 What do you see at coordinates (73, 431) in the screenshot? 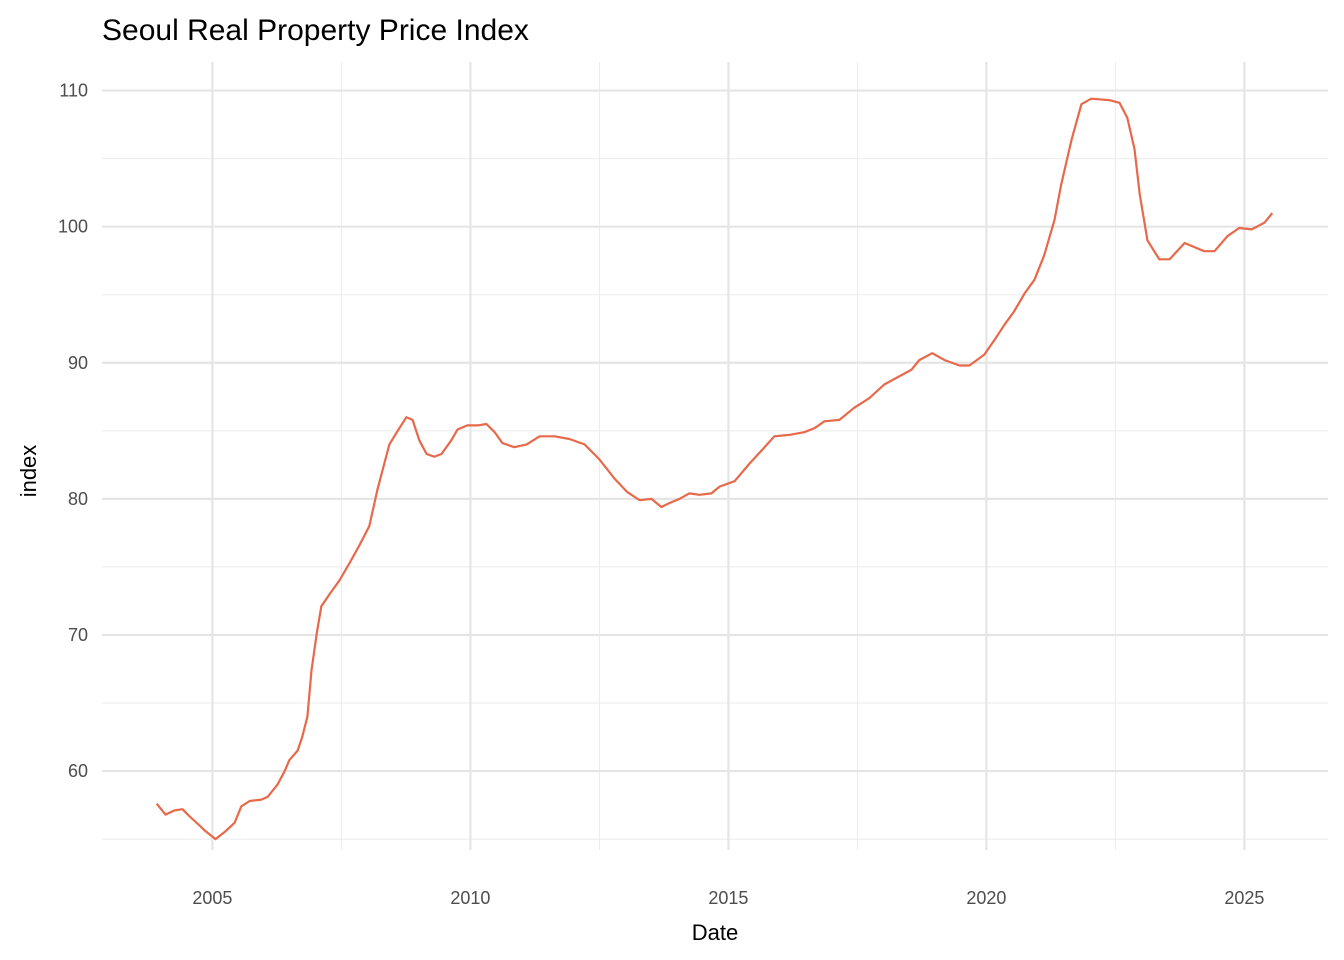
I see `y-axis-ticks: 60 70 80 90 100 110` at bounding box center [73, 431].